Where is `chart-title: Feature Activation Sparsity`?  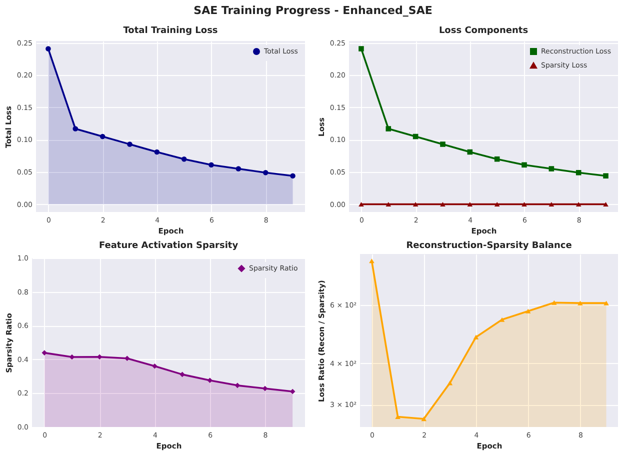
chart-title: Feature Activation Sparsity is located at coordinates (168, 246).